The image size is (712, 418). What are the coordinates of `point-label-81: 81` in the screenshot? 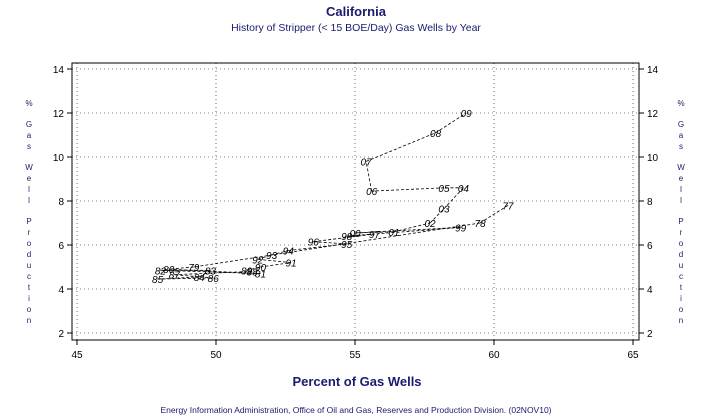 It's located at (260, 275).